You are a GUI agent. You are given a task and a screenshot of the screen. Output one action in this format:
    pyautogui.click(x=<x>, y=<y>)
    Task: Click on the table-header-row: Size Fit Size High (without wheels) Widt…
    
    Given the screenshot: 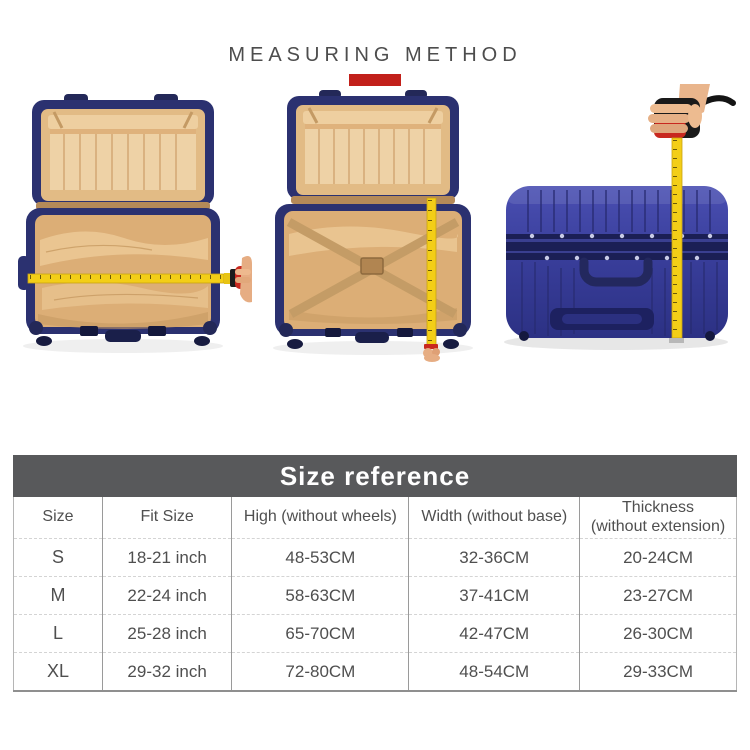 What is the action you would take?
    pyautogui.click(x=375, y=518)
    